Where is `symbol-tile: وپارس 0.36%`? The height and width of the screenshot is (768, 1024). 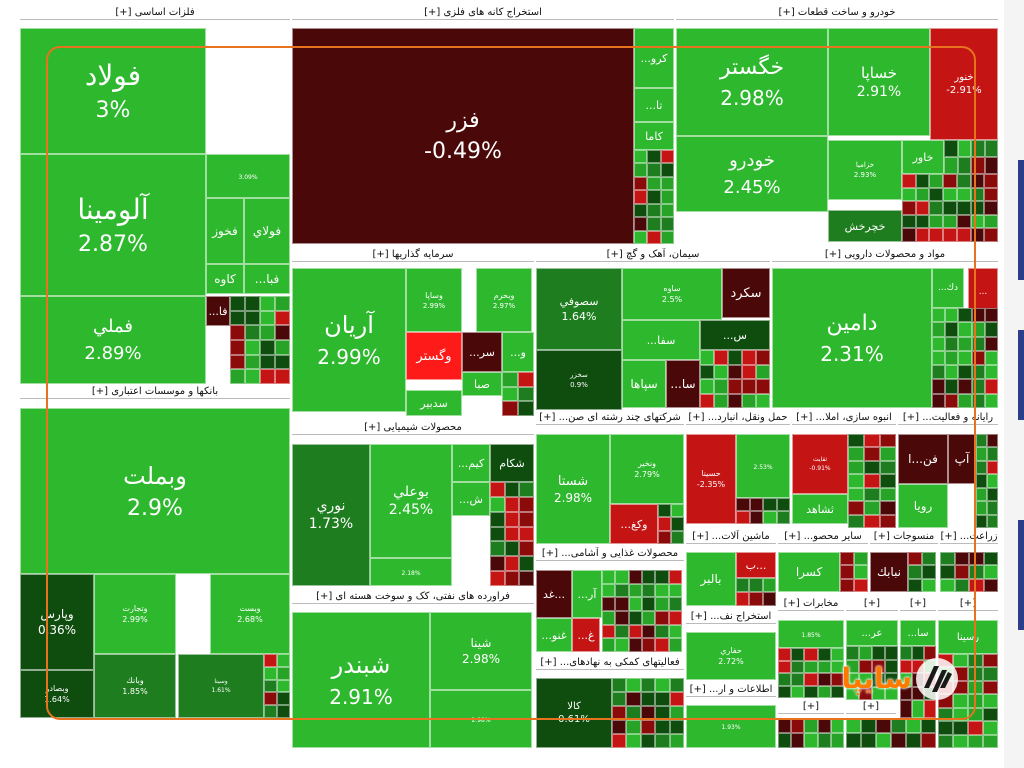 symbol-tile: وپارس 0.36% is located at coordinates (57, 622).